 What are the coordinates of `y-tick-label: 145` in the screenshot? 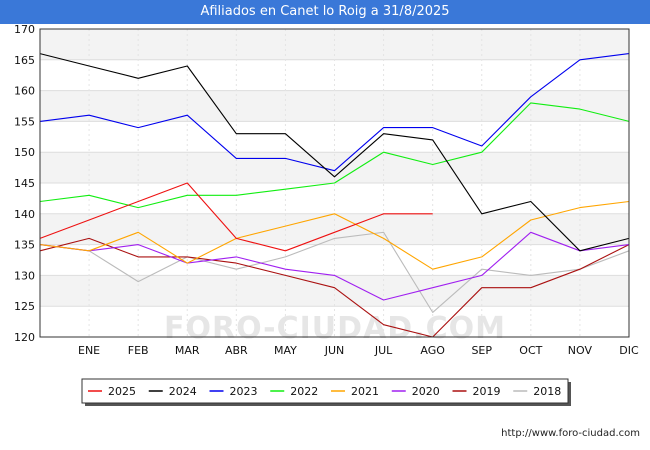 It's located at (24, 183).